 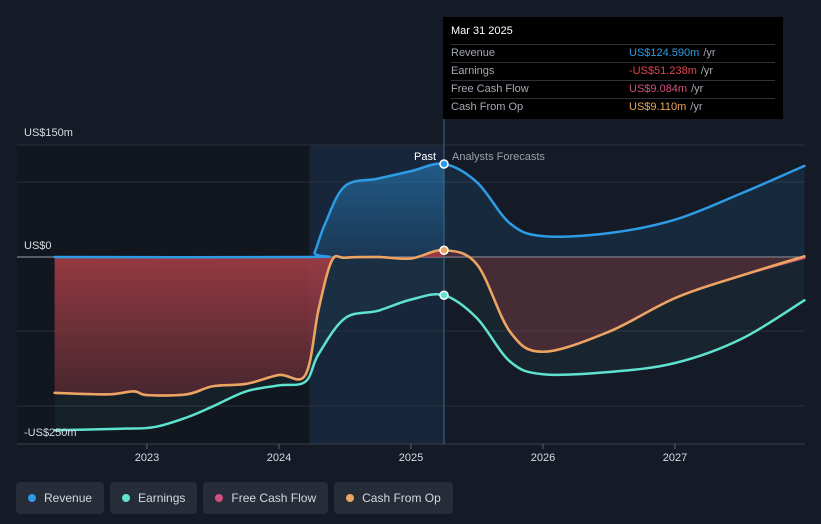 What do you see at coordinates (613, 107) in the screenshot?
I see `tooltip-row-cash-from-op: Cash From Op US$9.110m /yr` at bounding box center [613, 107].